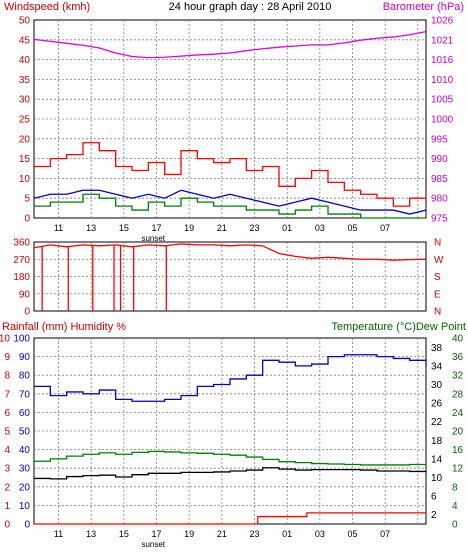 This screenshot has height=559, width=468. What do you see at coordinates (21, 277) in the screenshot?
I see `y-tick-label: 180` at bounding box center [21, 277].